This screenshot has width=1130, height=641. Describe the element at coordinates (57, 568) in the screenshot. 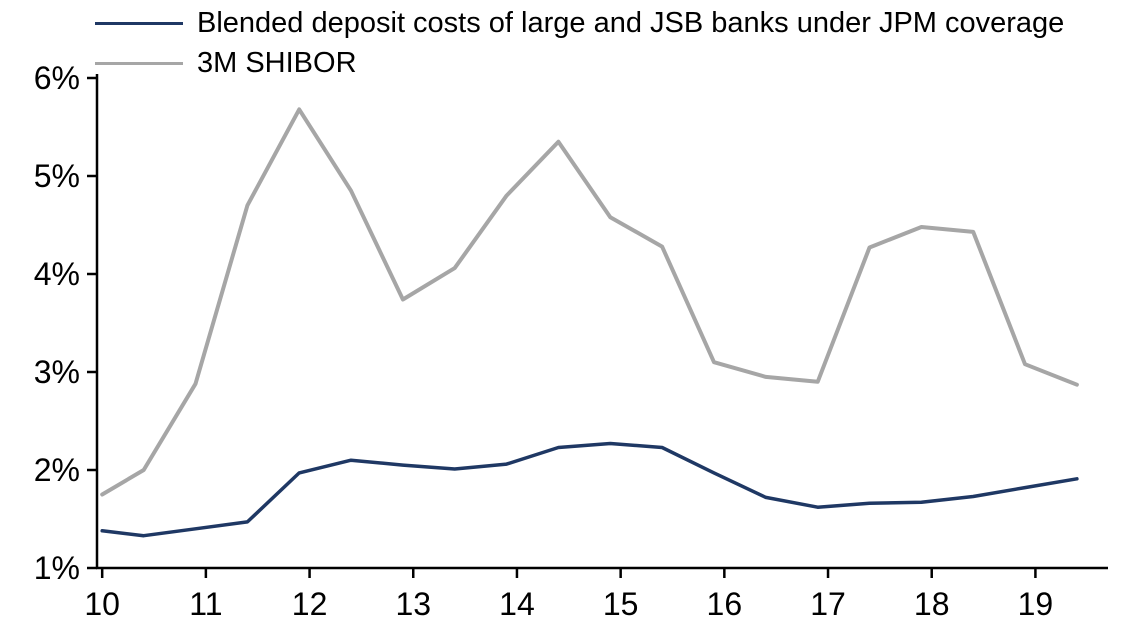

I see `y-axis-tick-label: 1%` at that location.